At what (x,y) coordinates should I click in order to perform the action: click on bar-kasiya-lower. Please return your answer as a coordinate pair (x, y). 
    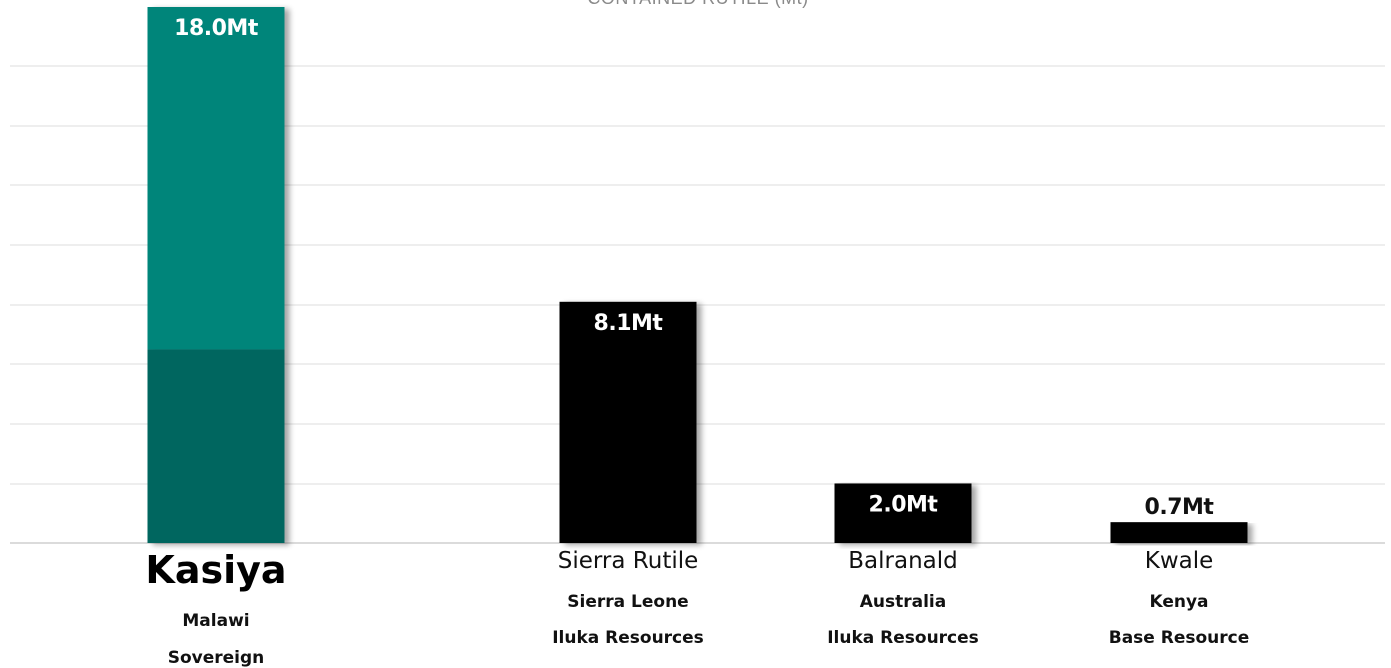
    Looking at the image, I should click on (216, 446).